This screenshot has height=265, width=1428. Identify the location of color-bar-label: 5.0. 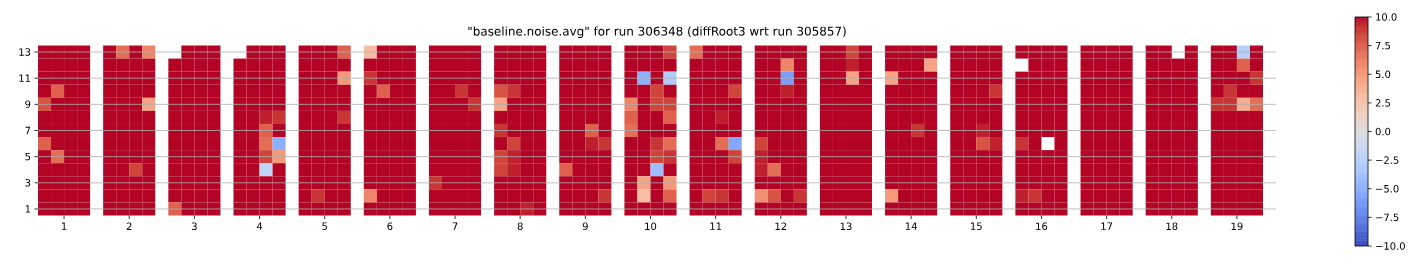
(1383, 74).